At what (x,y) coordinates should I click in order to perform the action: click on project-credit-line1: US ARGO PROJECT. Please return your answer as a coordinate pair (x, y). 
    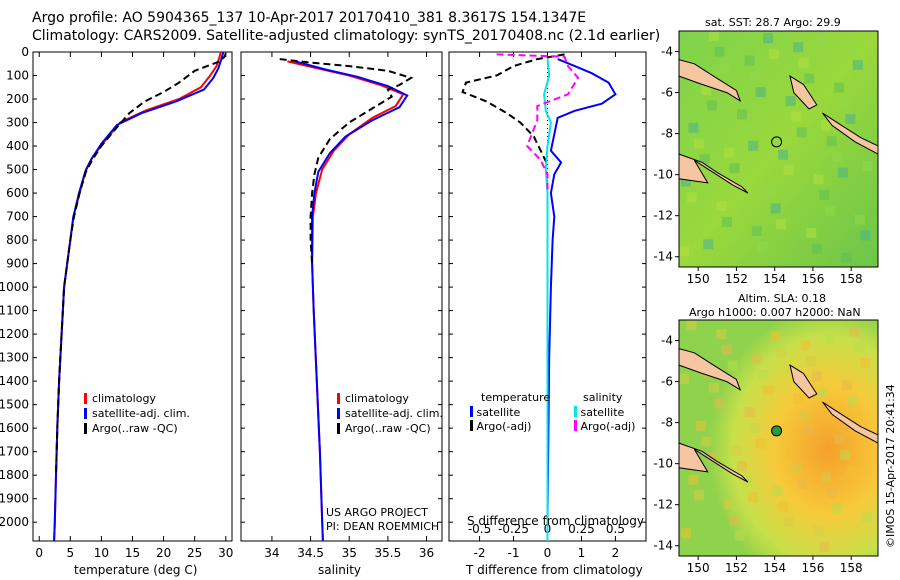
    Looking at the image, I should click on (377, 512).